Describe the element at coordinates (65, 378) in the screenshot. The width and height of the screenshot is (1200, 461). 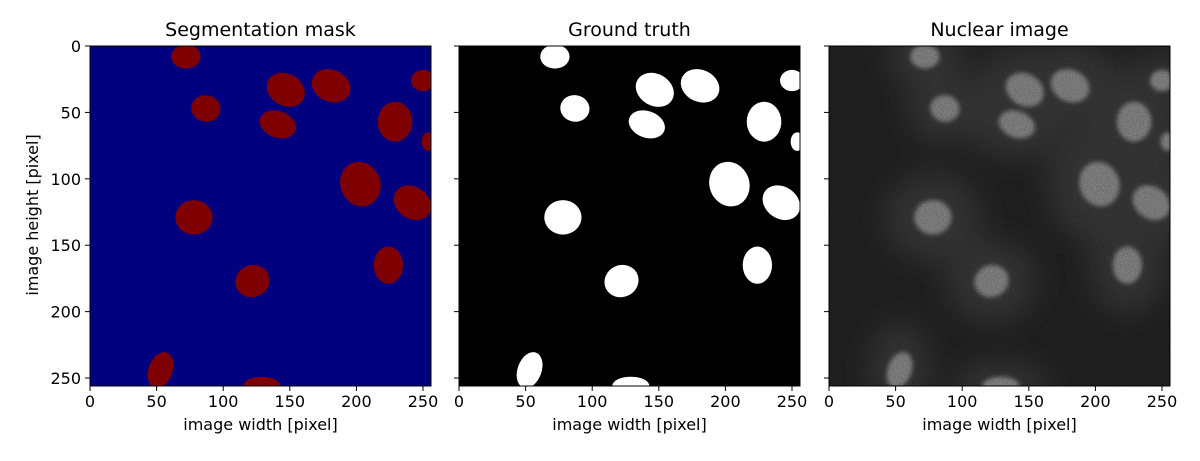
I see `y-tick-label: 250` at that location.